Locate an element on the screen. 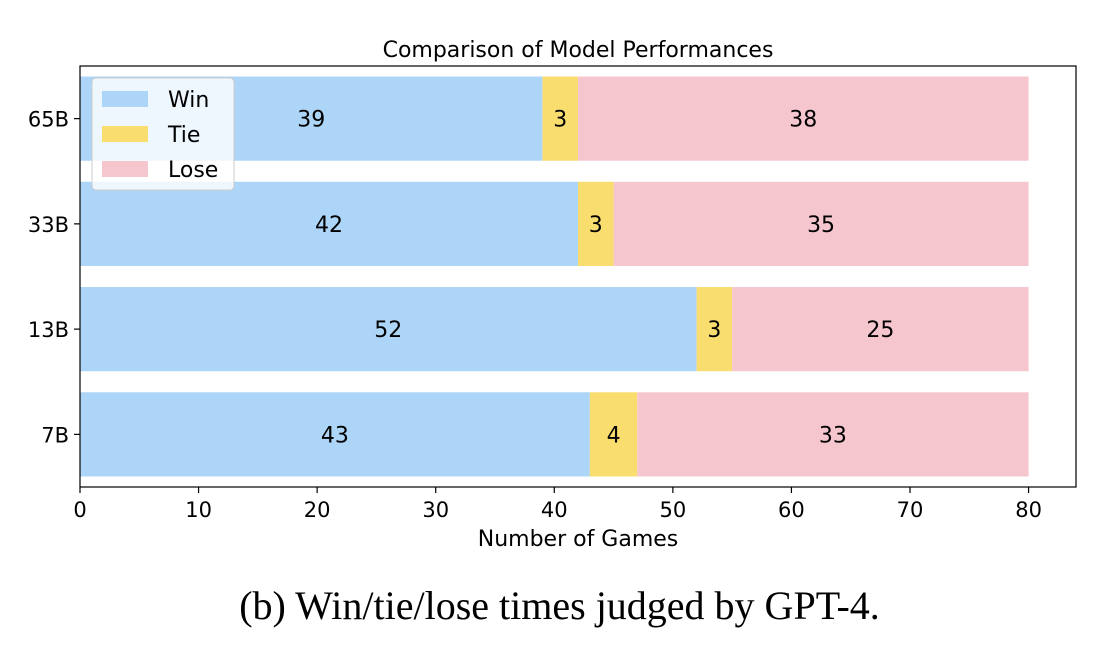 This screenshot has width=1119, height=648. x-tick-label: 80 is located at coordinates (1028, 510).